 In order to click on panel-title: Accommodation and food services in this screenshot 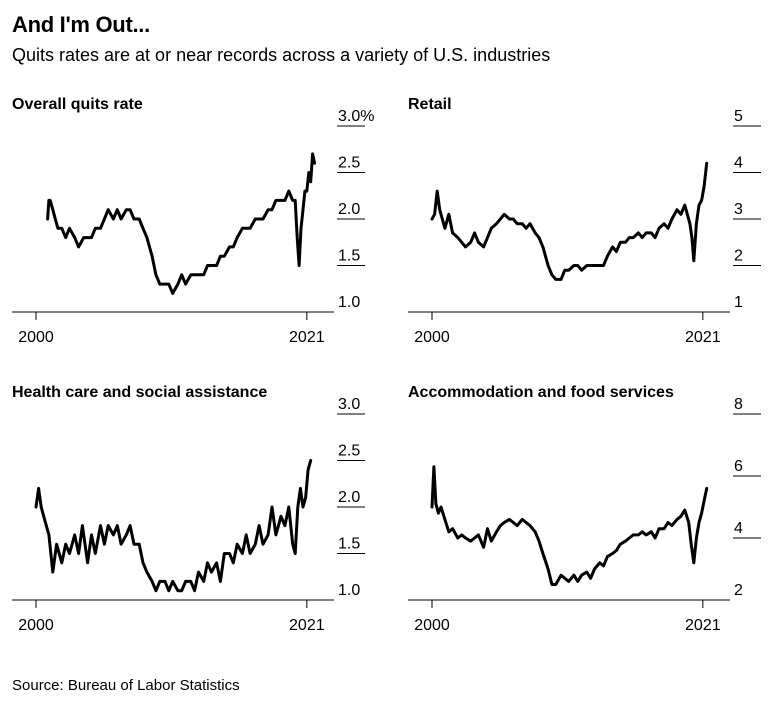, I will do `click(541, 392)`.